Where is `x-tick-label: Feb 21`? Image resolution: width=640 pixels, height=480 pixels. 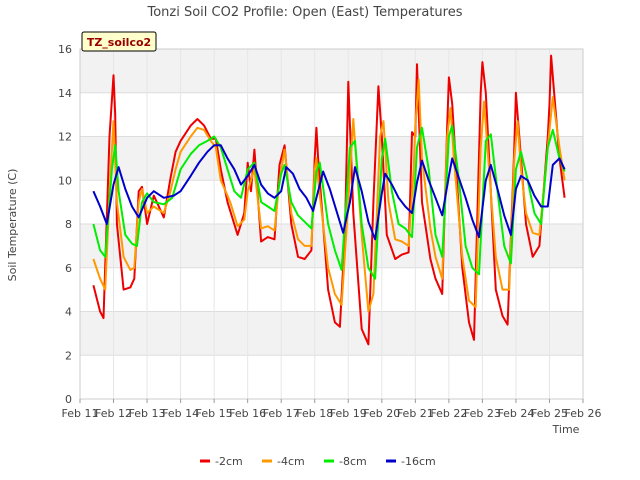 x-tick-label: Feb 21 is located at coordinates (415, 413).